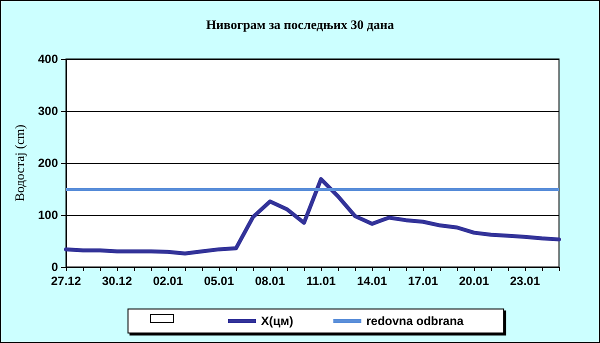  I want to click on y-tick-label: 100, so click(48, 215).